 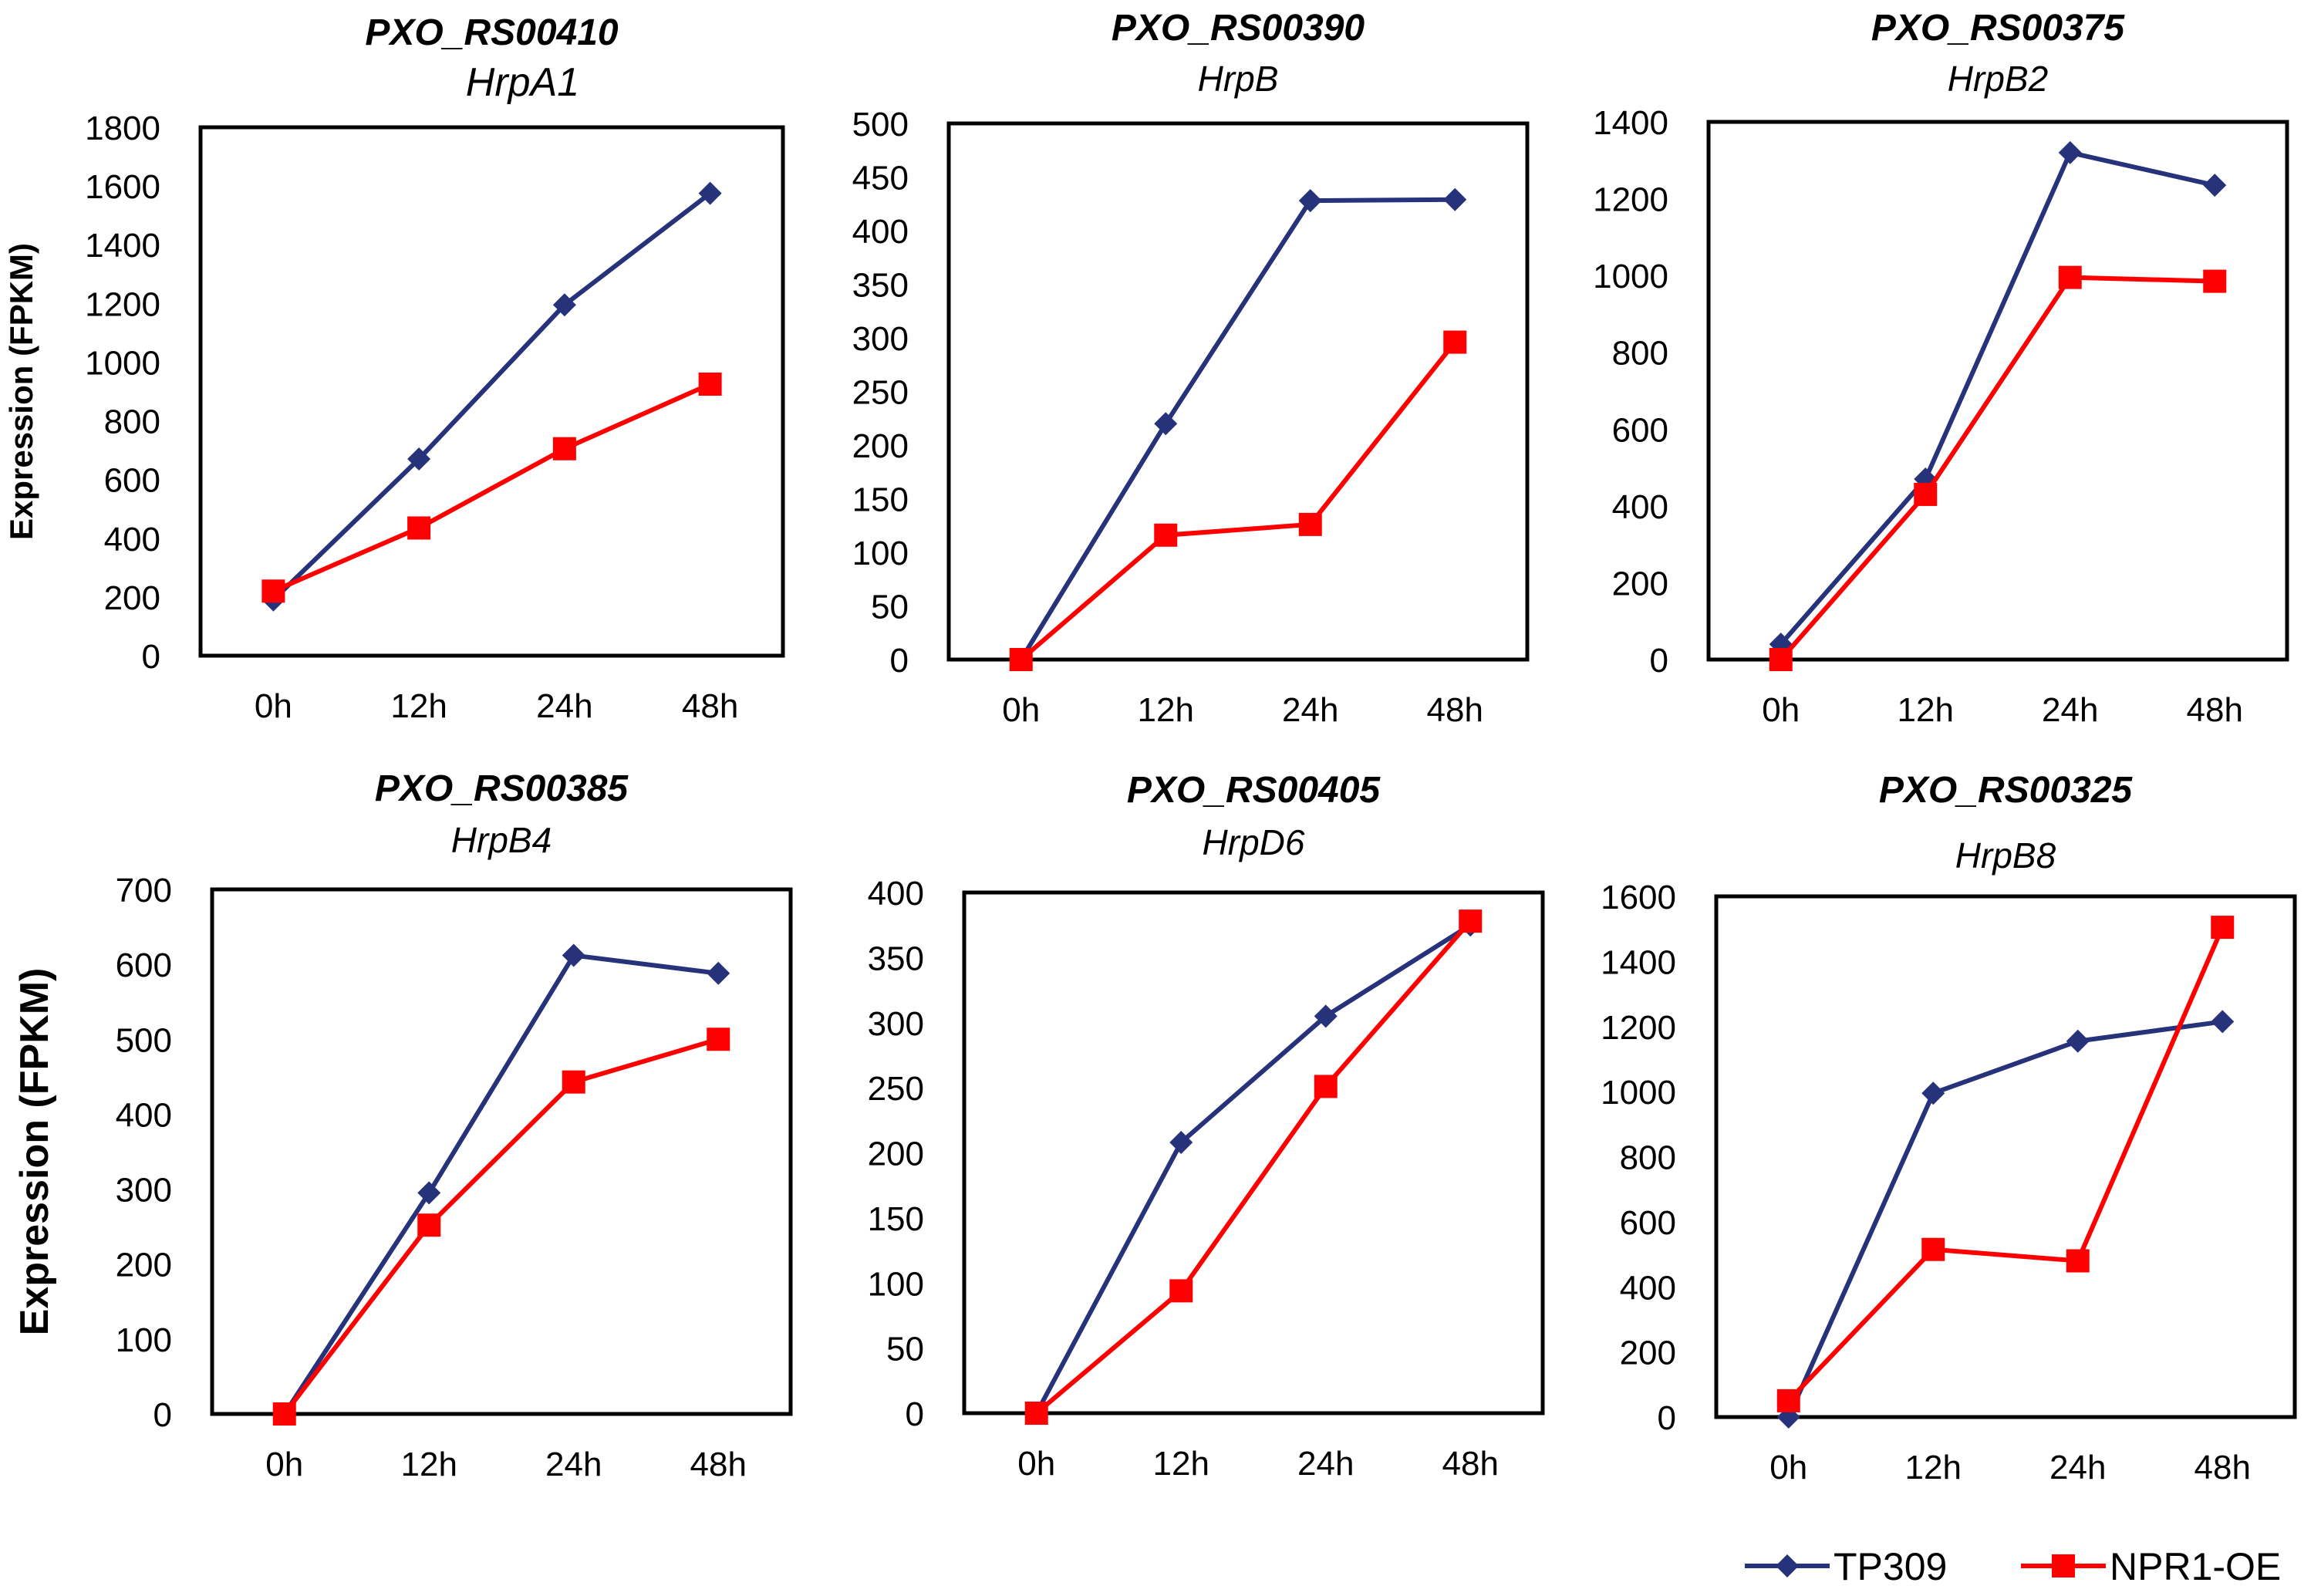 What do you see at coordinates (2005, 855) in the screenshot?
I see `panel-subtitle: HrpB8` at bounding box center [2005, 855].